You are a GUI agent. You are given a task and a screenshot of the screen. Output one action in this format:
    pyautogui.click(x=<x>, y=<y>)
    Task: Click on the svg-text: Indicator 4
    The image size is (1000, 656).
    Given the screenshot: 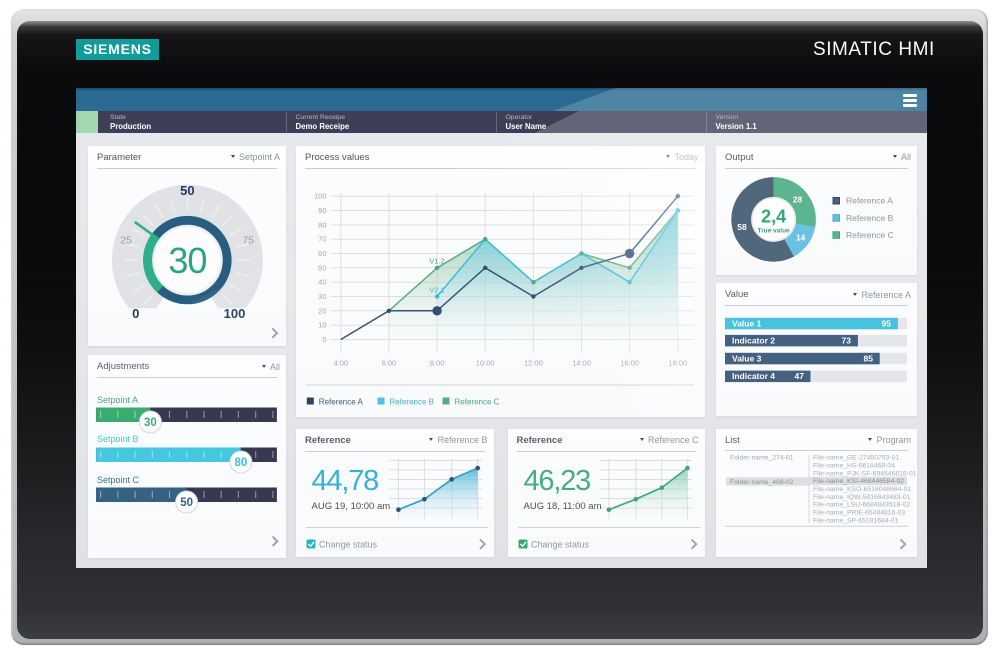 What is the action you would take?
    pyautogui.click(x=753, y=376)
    